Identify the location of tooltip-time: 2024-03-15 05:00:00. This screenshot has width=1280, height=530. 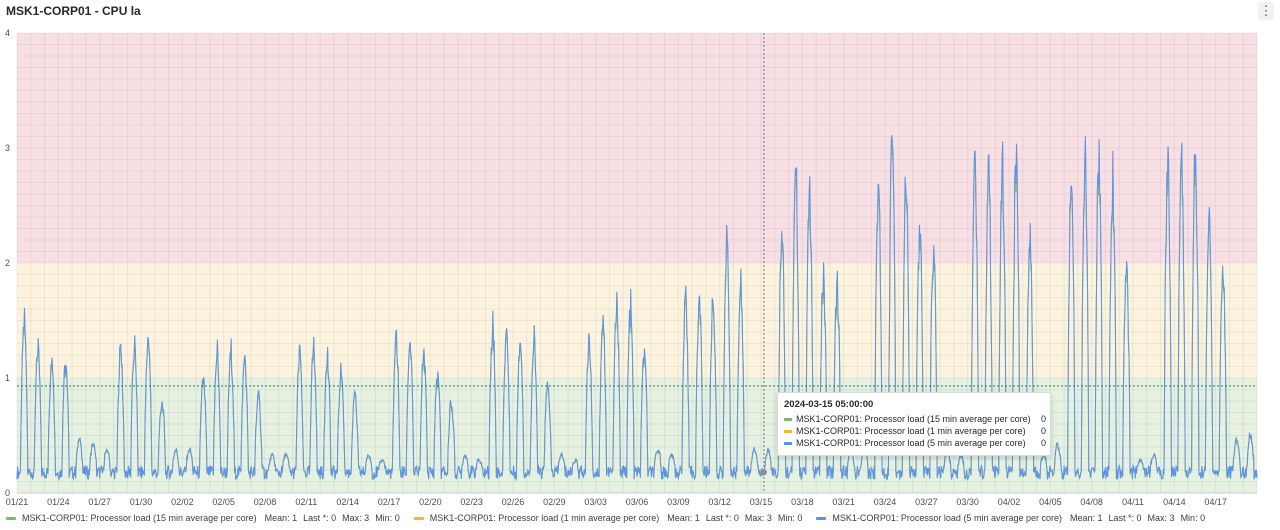
(829, 404).